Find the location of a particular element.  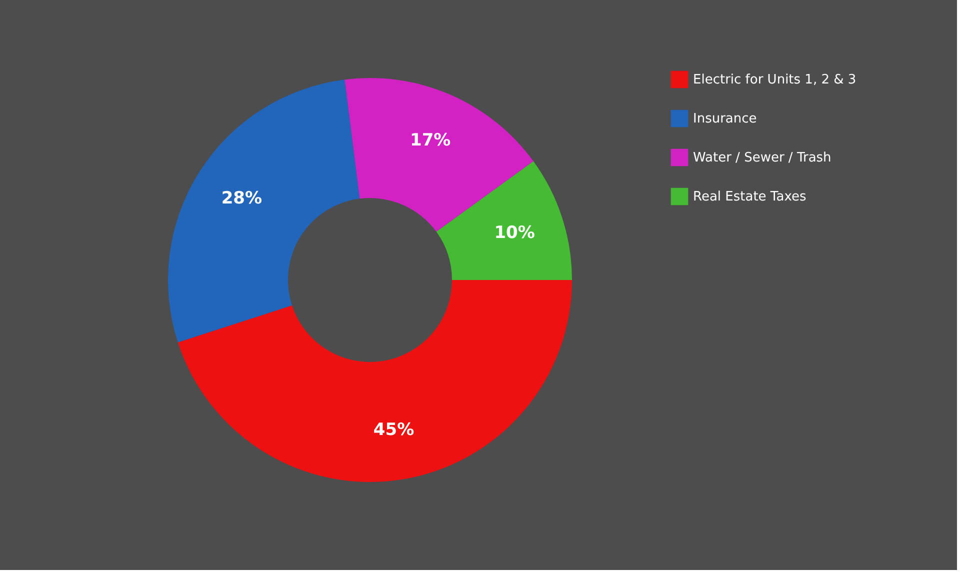

legend-label: Electric for Units 1, 2 & 3 is located at coordinates (774, 80).